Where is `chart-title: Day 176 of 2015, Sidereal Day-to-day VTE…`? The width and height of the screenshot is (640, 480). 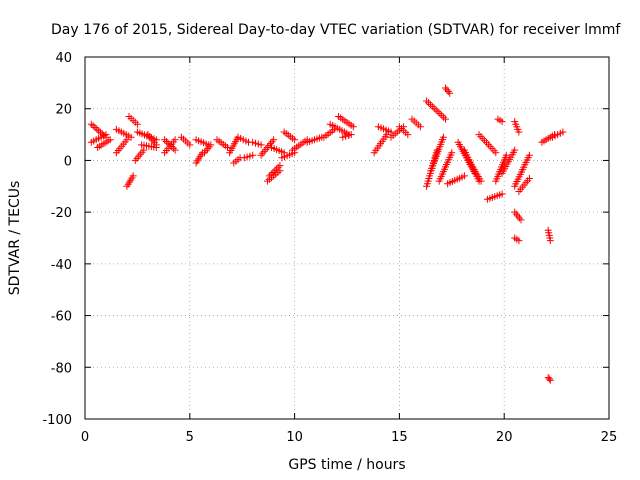
chart-title: Day 176 of 2015, Sidereal Day-to-day VTE… is located at coordinates (336, 30).